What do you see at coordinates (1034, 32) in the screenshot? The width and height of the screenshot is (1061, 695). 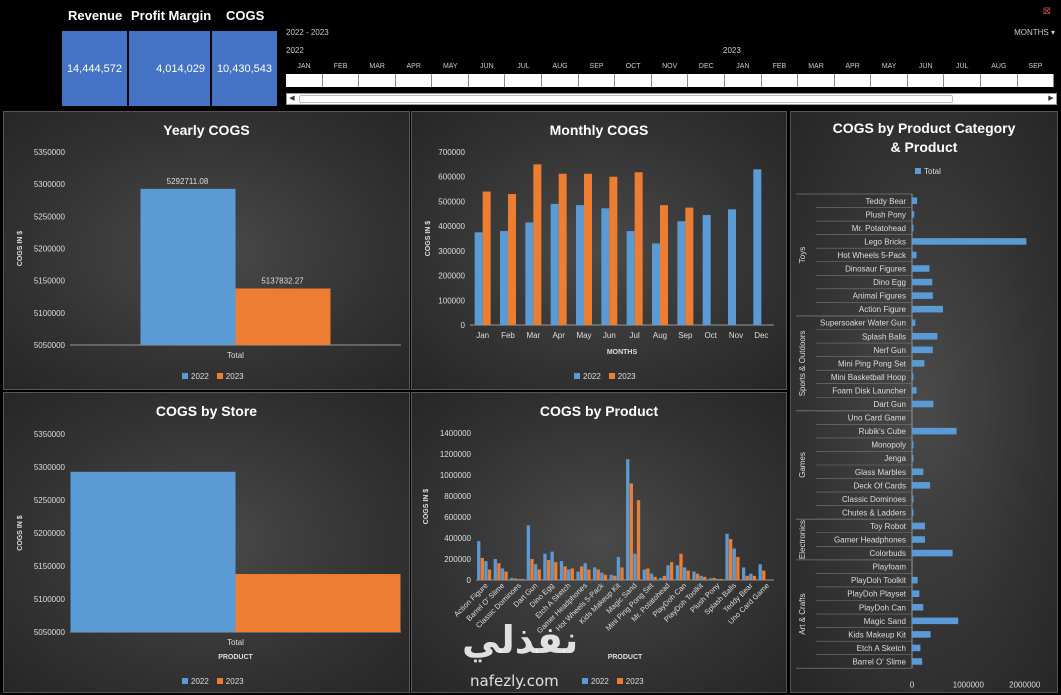 I see `timeline-level-dropdown: MONTHS ▾` at bounding box center [1034, 32].